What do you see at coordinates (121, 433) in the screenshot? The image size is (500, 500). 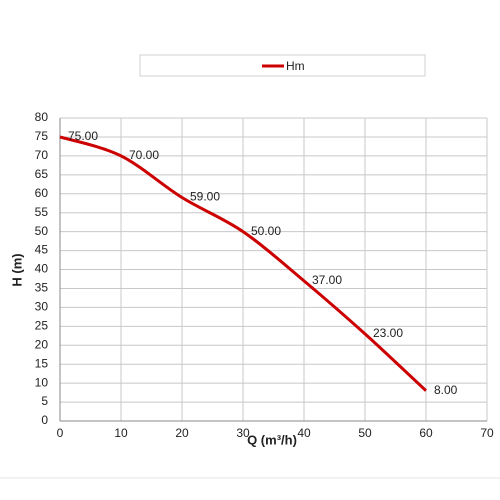 I see `x-tick-label: 10` at bounding box center [121, 433].